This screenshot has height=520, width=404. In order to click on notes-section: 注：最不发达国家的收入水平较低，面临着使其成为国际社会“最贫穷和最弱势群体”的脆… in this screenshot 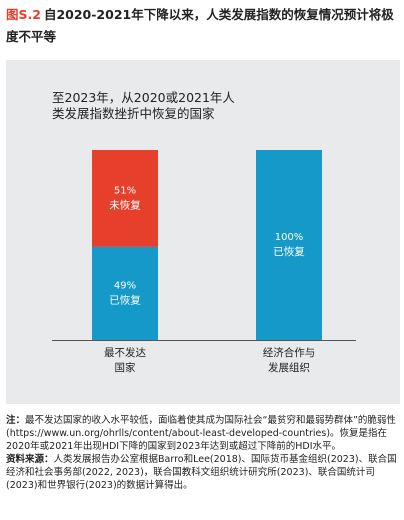, I will do `click(203, 453)`.